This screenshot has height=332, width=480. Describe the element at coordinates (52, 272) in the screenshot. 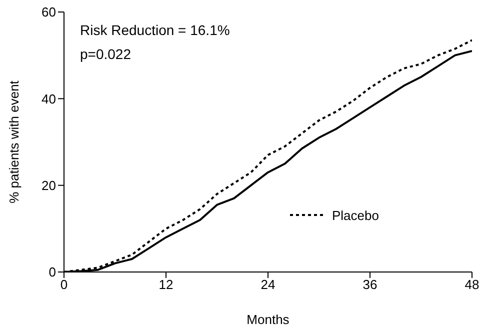

I see `y-tick-label: 0` at that location.